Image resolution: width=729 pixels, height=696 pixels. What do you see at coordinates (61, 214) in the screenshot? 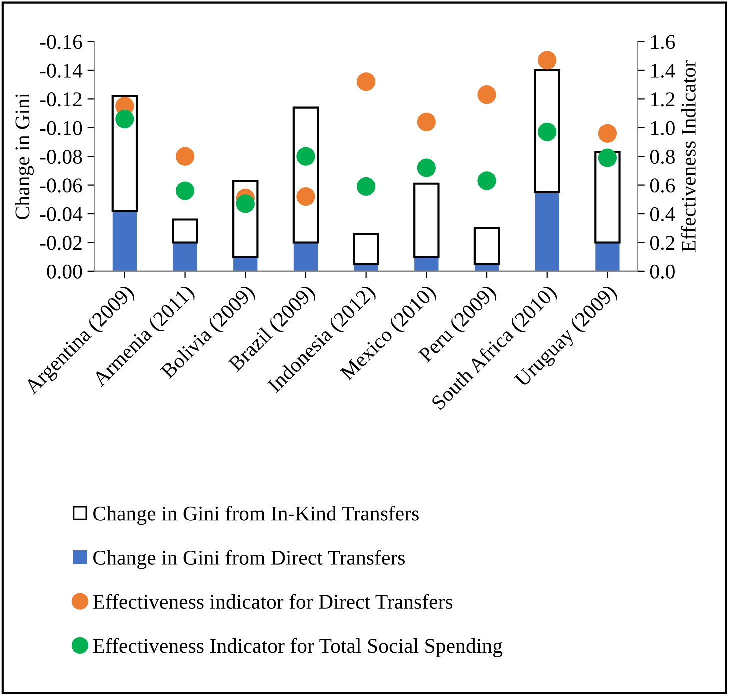
I see `y-tick-label: -0.04` at bounding box center [61, 214].